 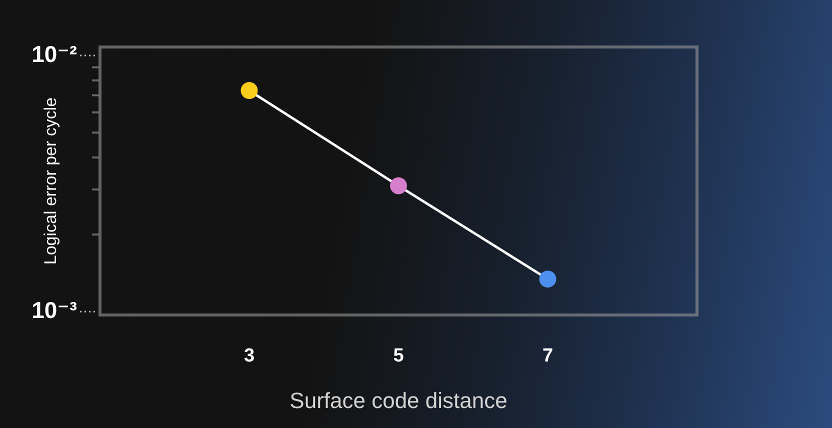 What do you see at coordinates (55, 309) in the screenshot?
I see `y-tick-label: 10⁻³` at bounding box center [55, 309].